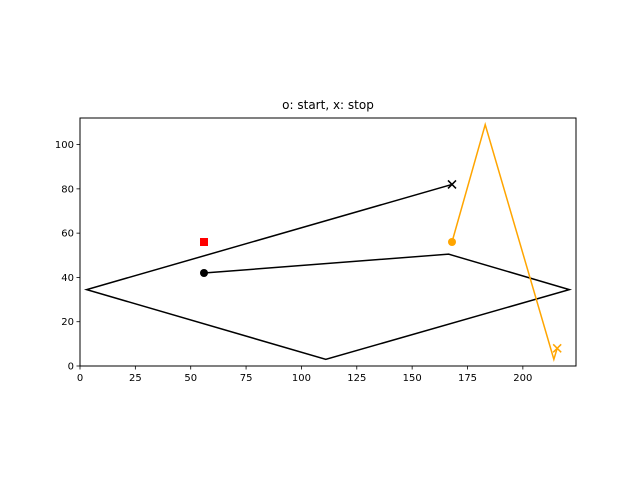 The width and height of the screenshot is (640, 480). What do you see at coordinates (64, 145) in the screenshot?
I see `y-tick-label: 100` at bounding box center [64, 145].